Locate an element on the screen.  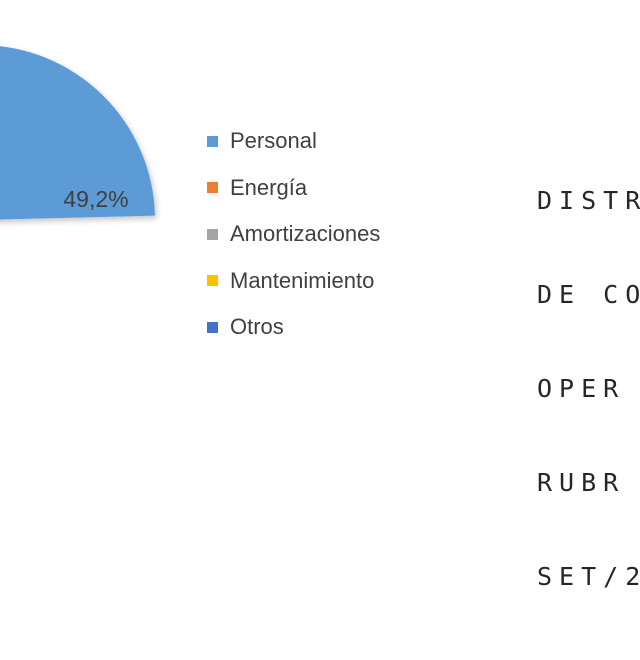
legend-item-mantenimiento: Mantenimiento is located at coordinates (293, 281).